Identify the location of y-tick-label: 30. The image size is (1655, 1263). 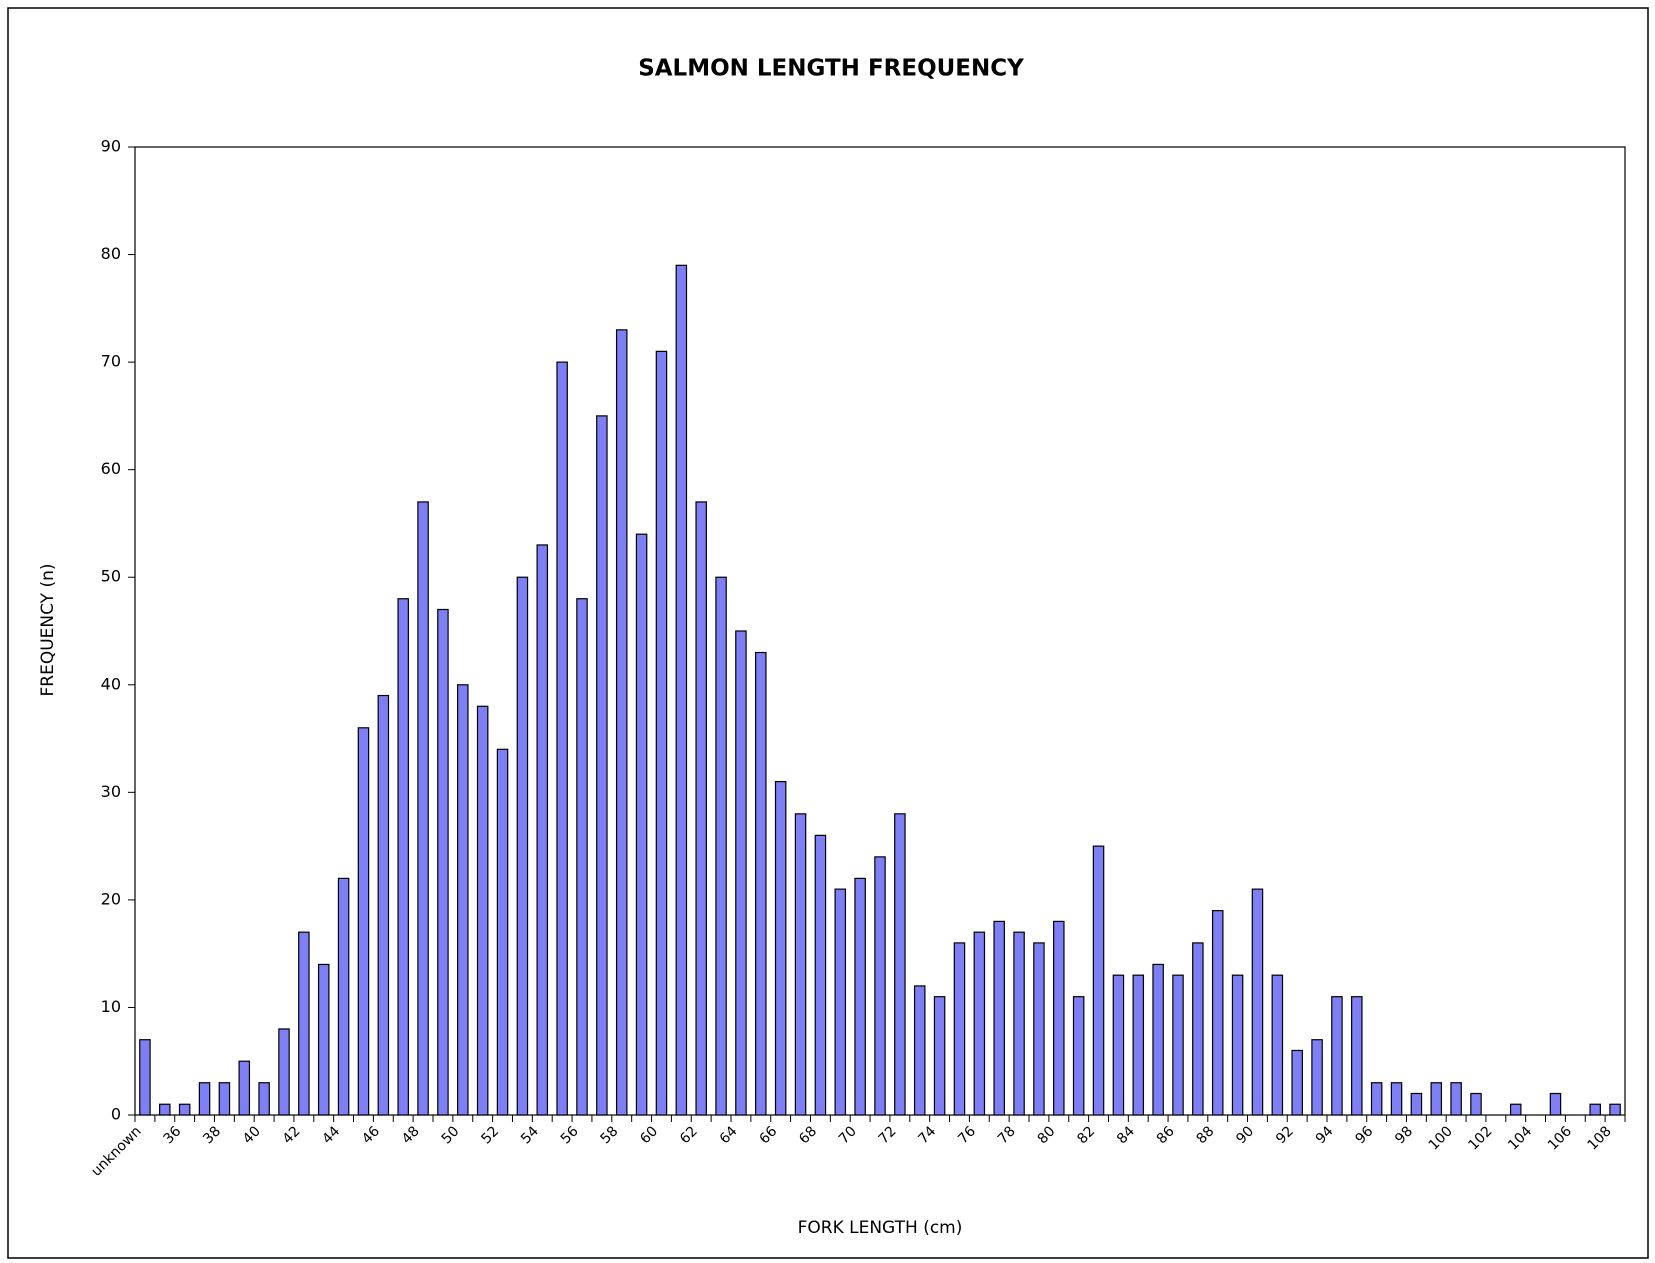
(111, 791).